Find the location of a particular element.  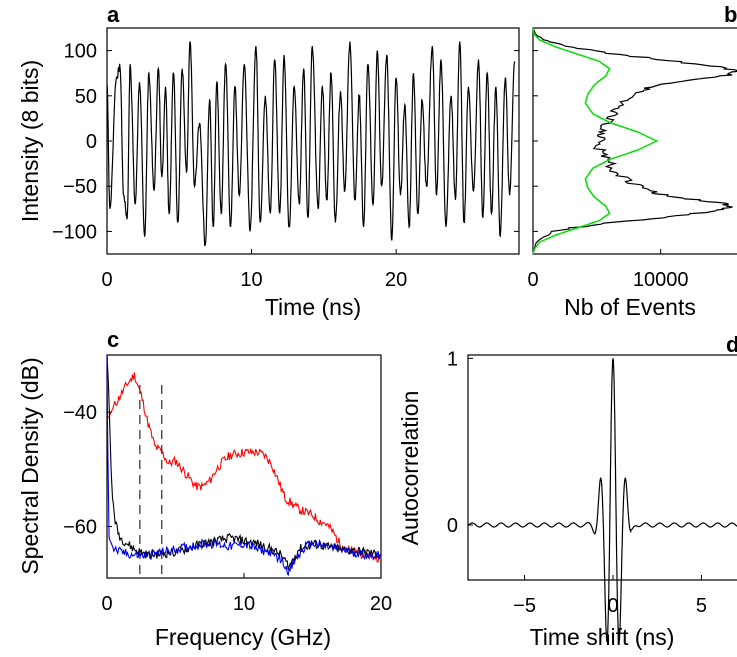

panel-a-ytick-label: −100 is located at coordinates (74, 232).